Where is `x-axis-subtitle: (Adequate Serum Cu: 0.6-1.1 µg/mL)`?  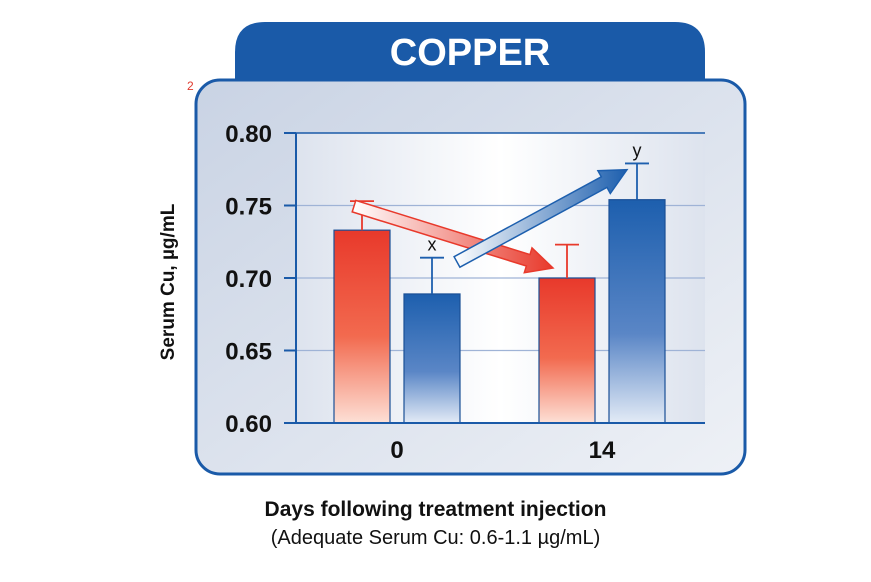
x-axis-subtitle: (Adequate Serum Cu: 0.6-1.1 µg/mL) is located at coordinates (435, 538).